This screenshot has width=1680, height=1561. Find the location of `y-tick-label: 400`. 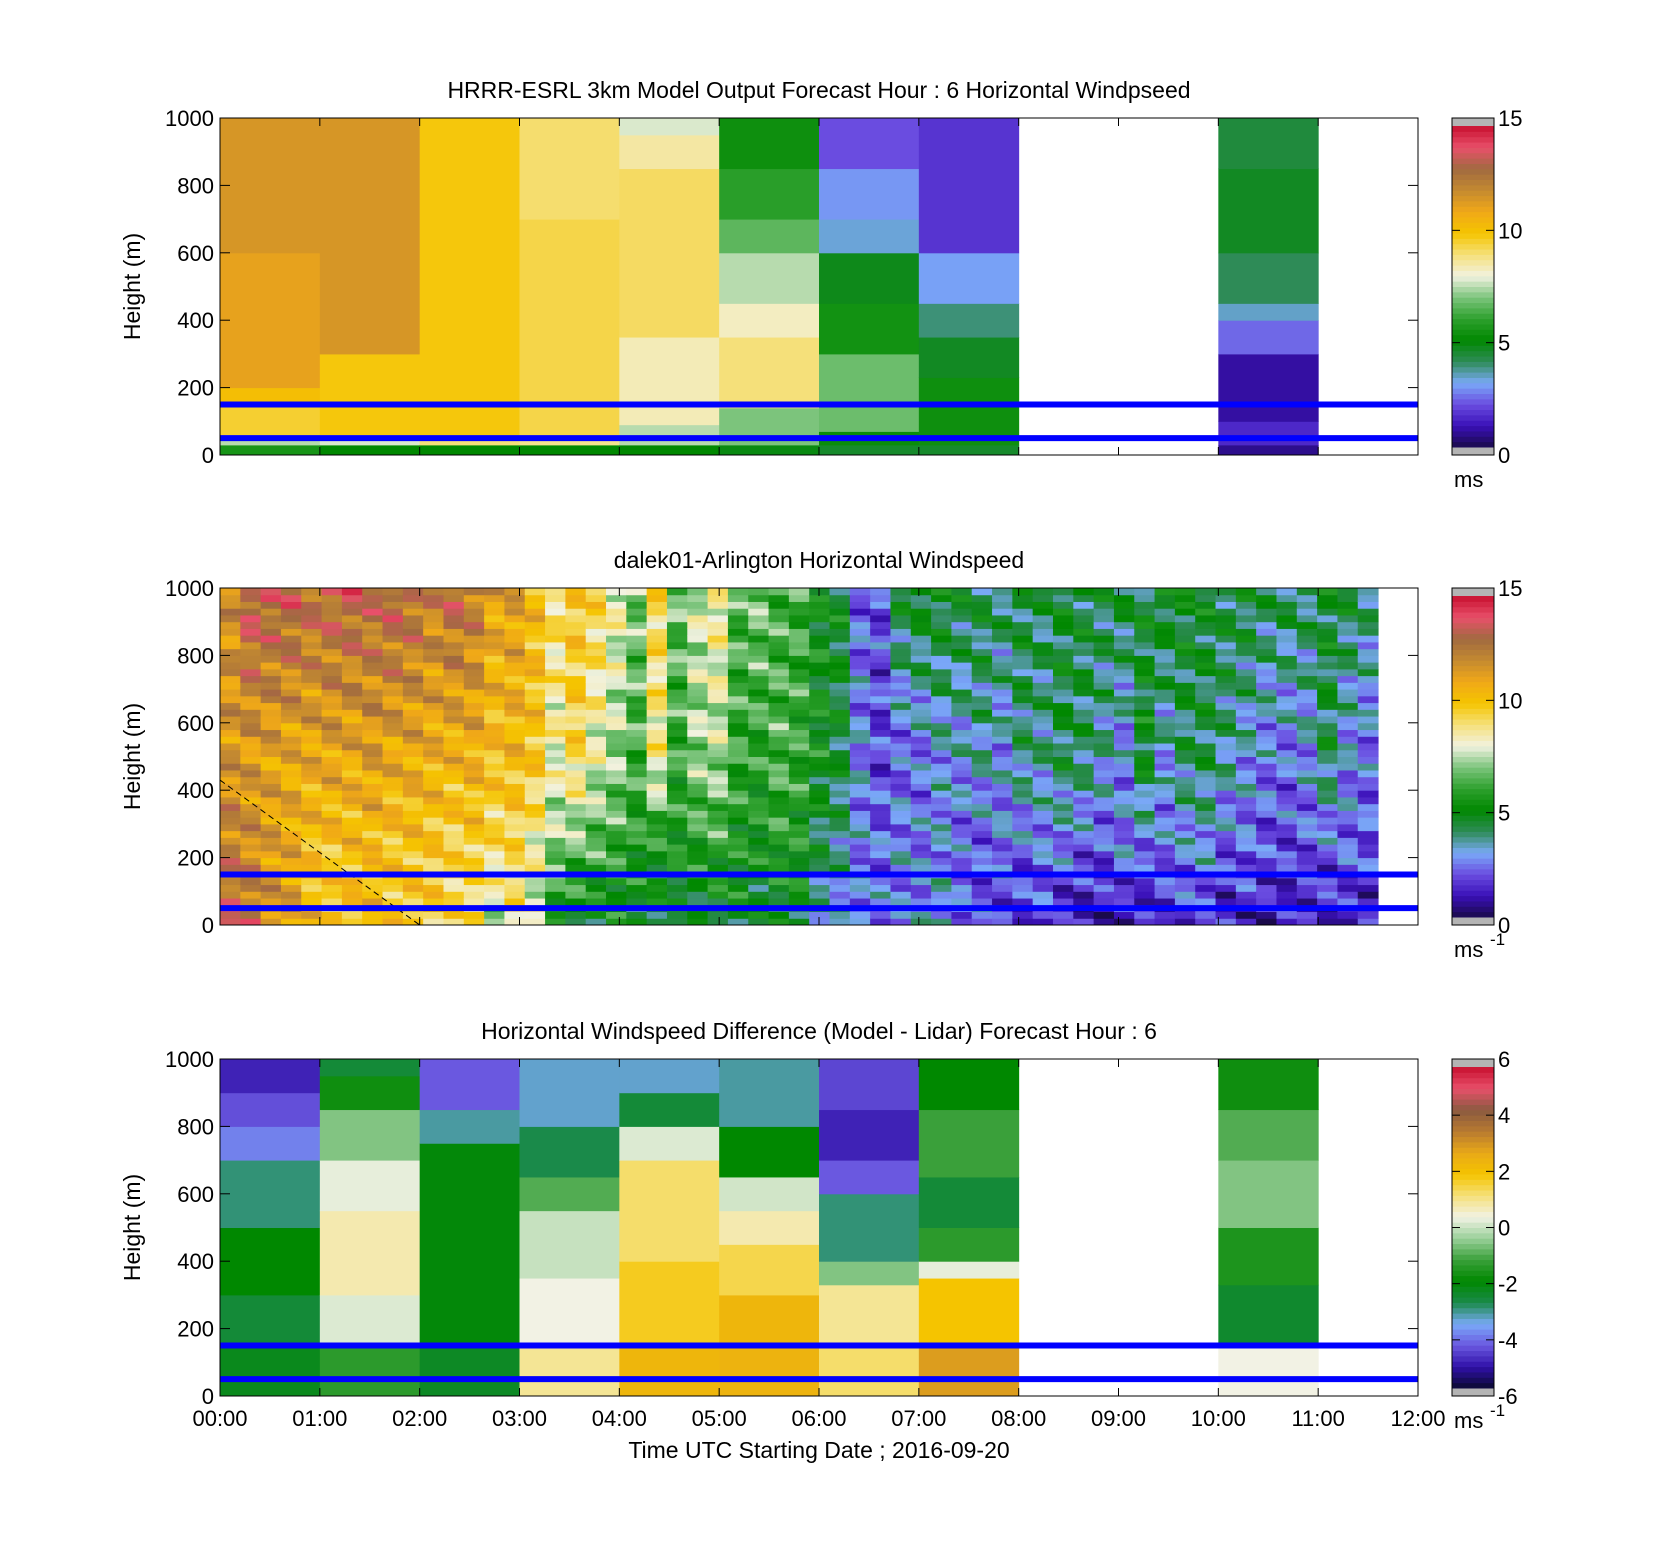

y-tick-label: 400 is located at coordinates (195, 790).